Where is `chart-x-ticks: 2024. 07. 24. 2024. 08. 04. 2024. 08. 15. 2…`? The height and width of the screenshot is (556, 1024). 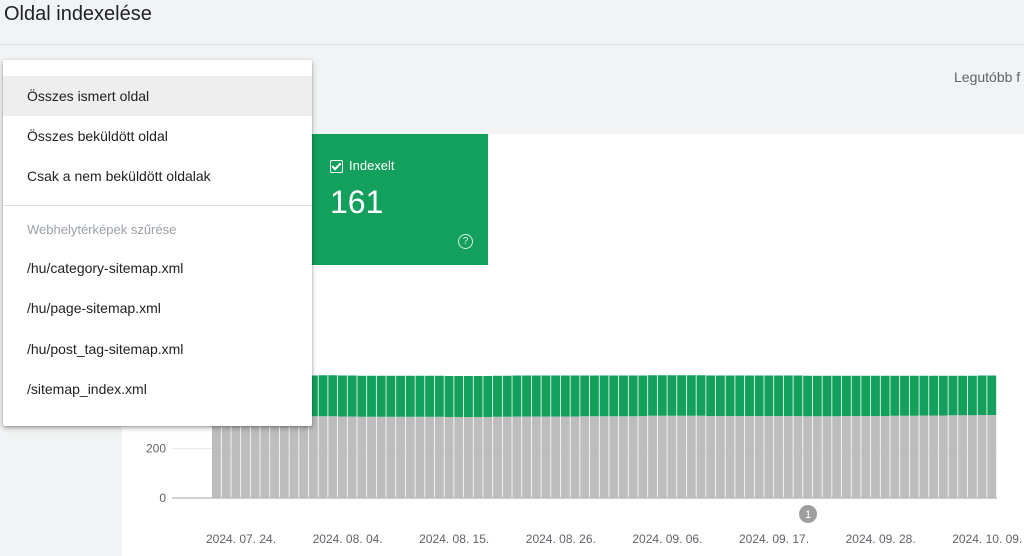
chart-x-ticks: 2024. 07. 24. 2024. 08. 04. 2024. 08. 15. 2… is located at coordinates (614, 539).